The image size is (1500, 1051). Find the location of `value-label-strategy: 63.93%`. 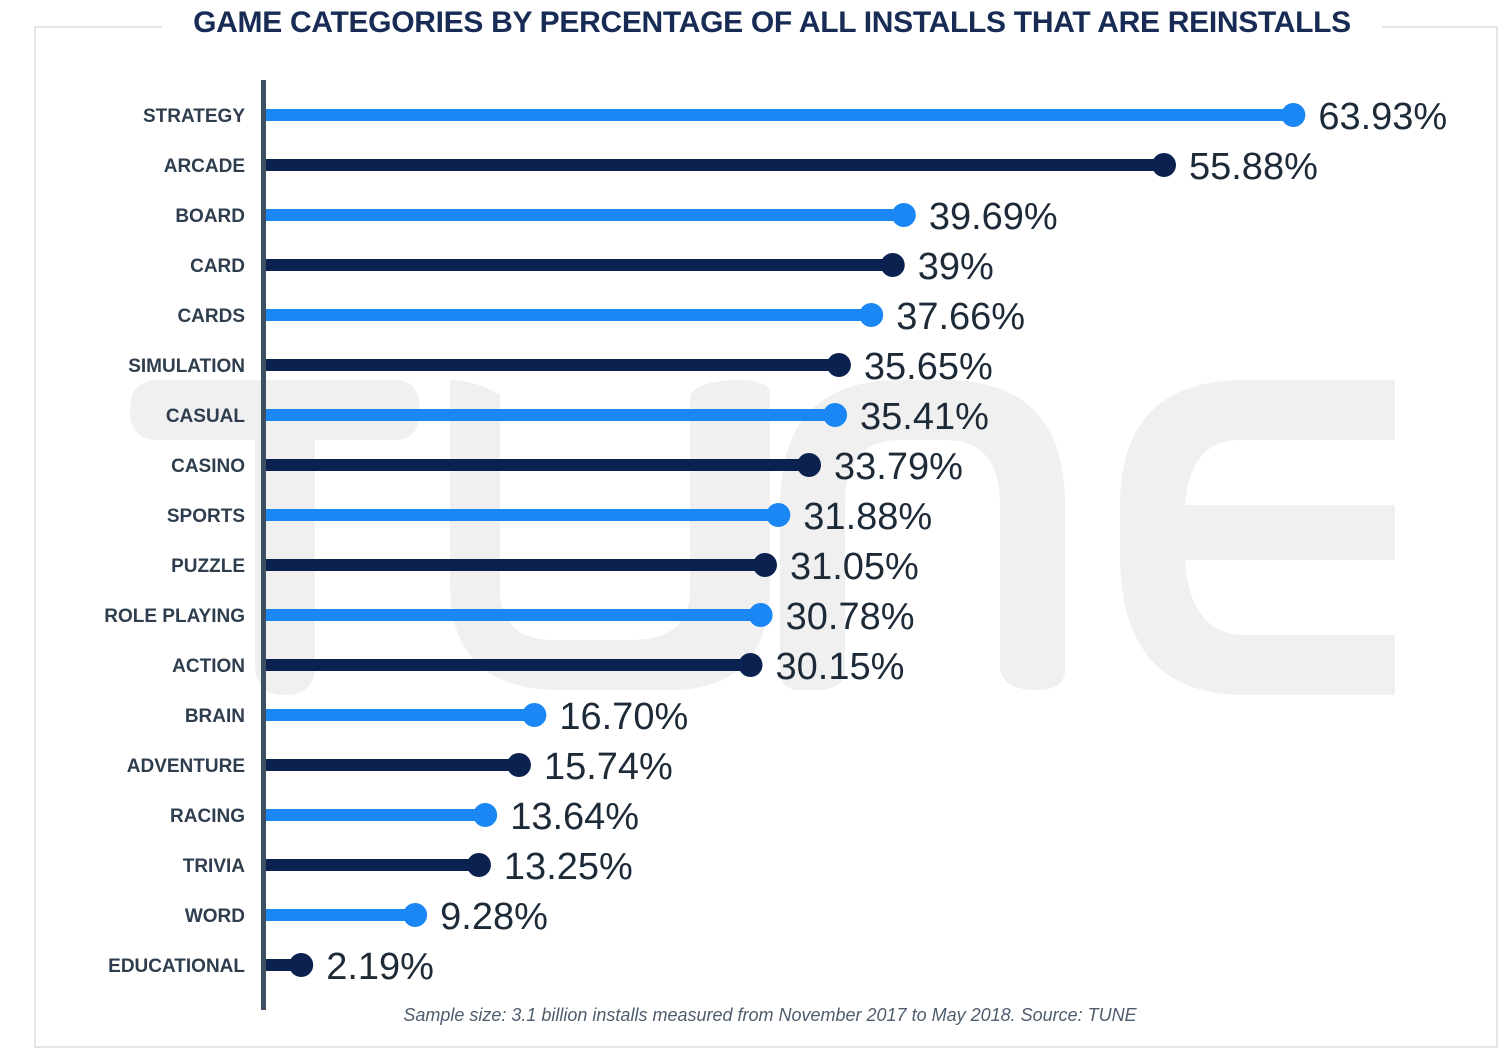

value-label-strategy: 63.93% is located at coordinates (1382, 117).